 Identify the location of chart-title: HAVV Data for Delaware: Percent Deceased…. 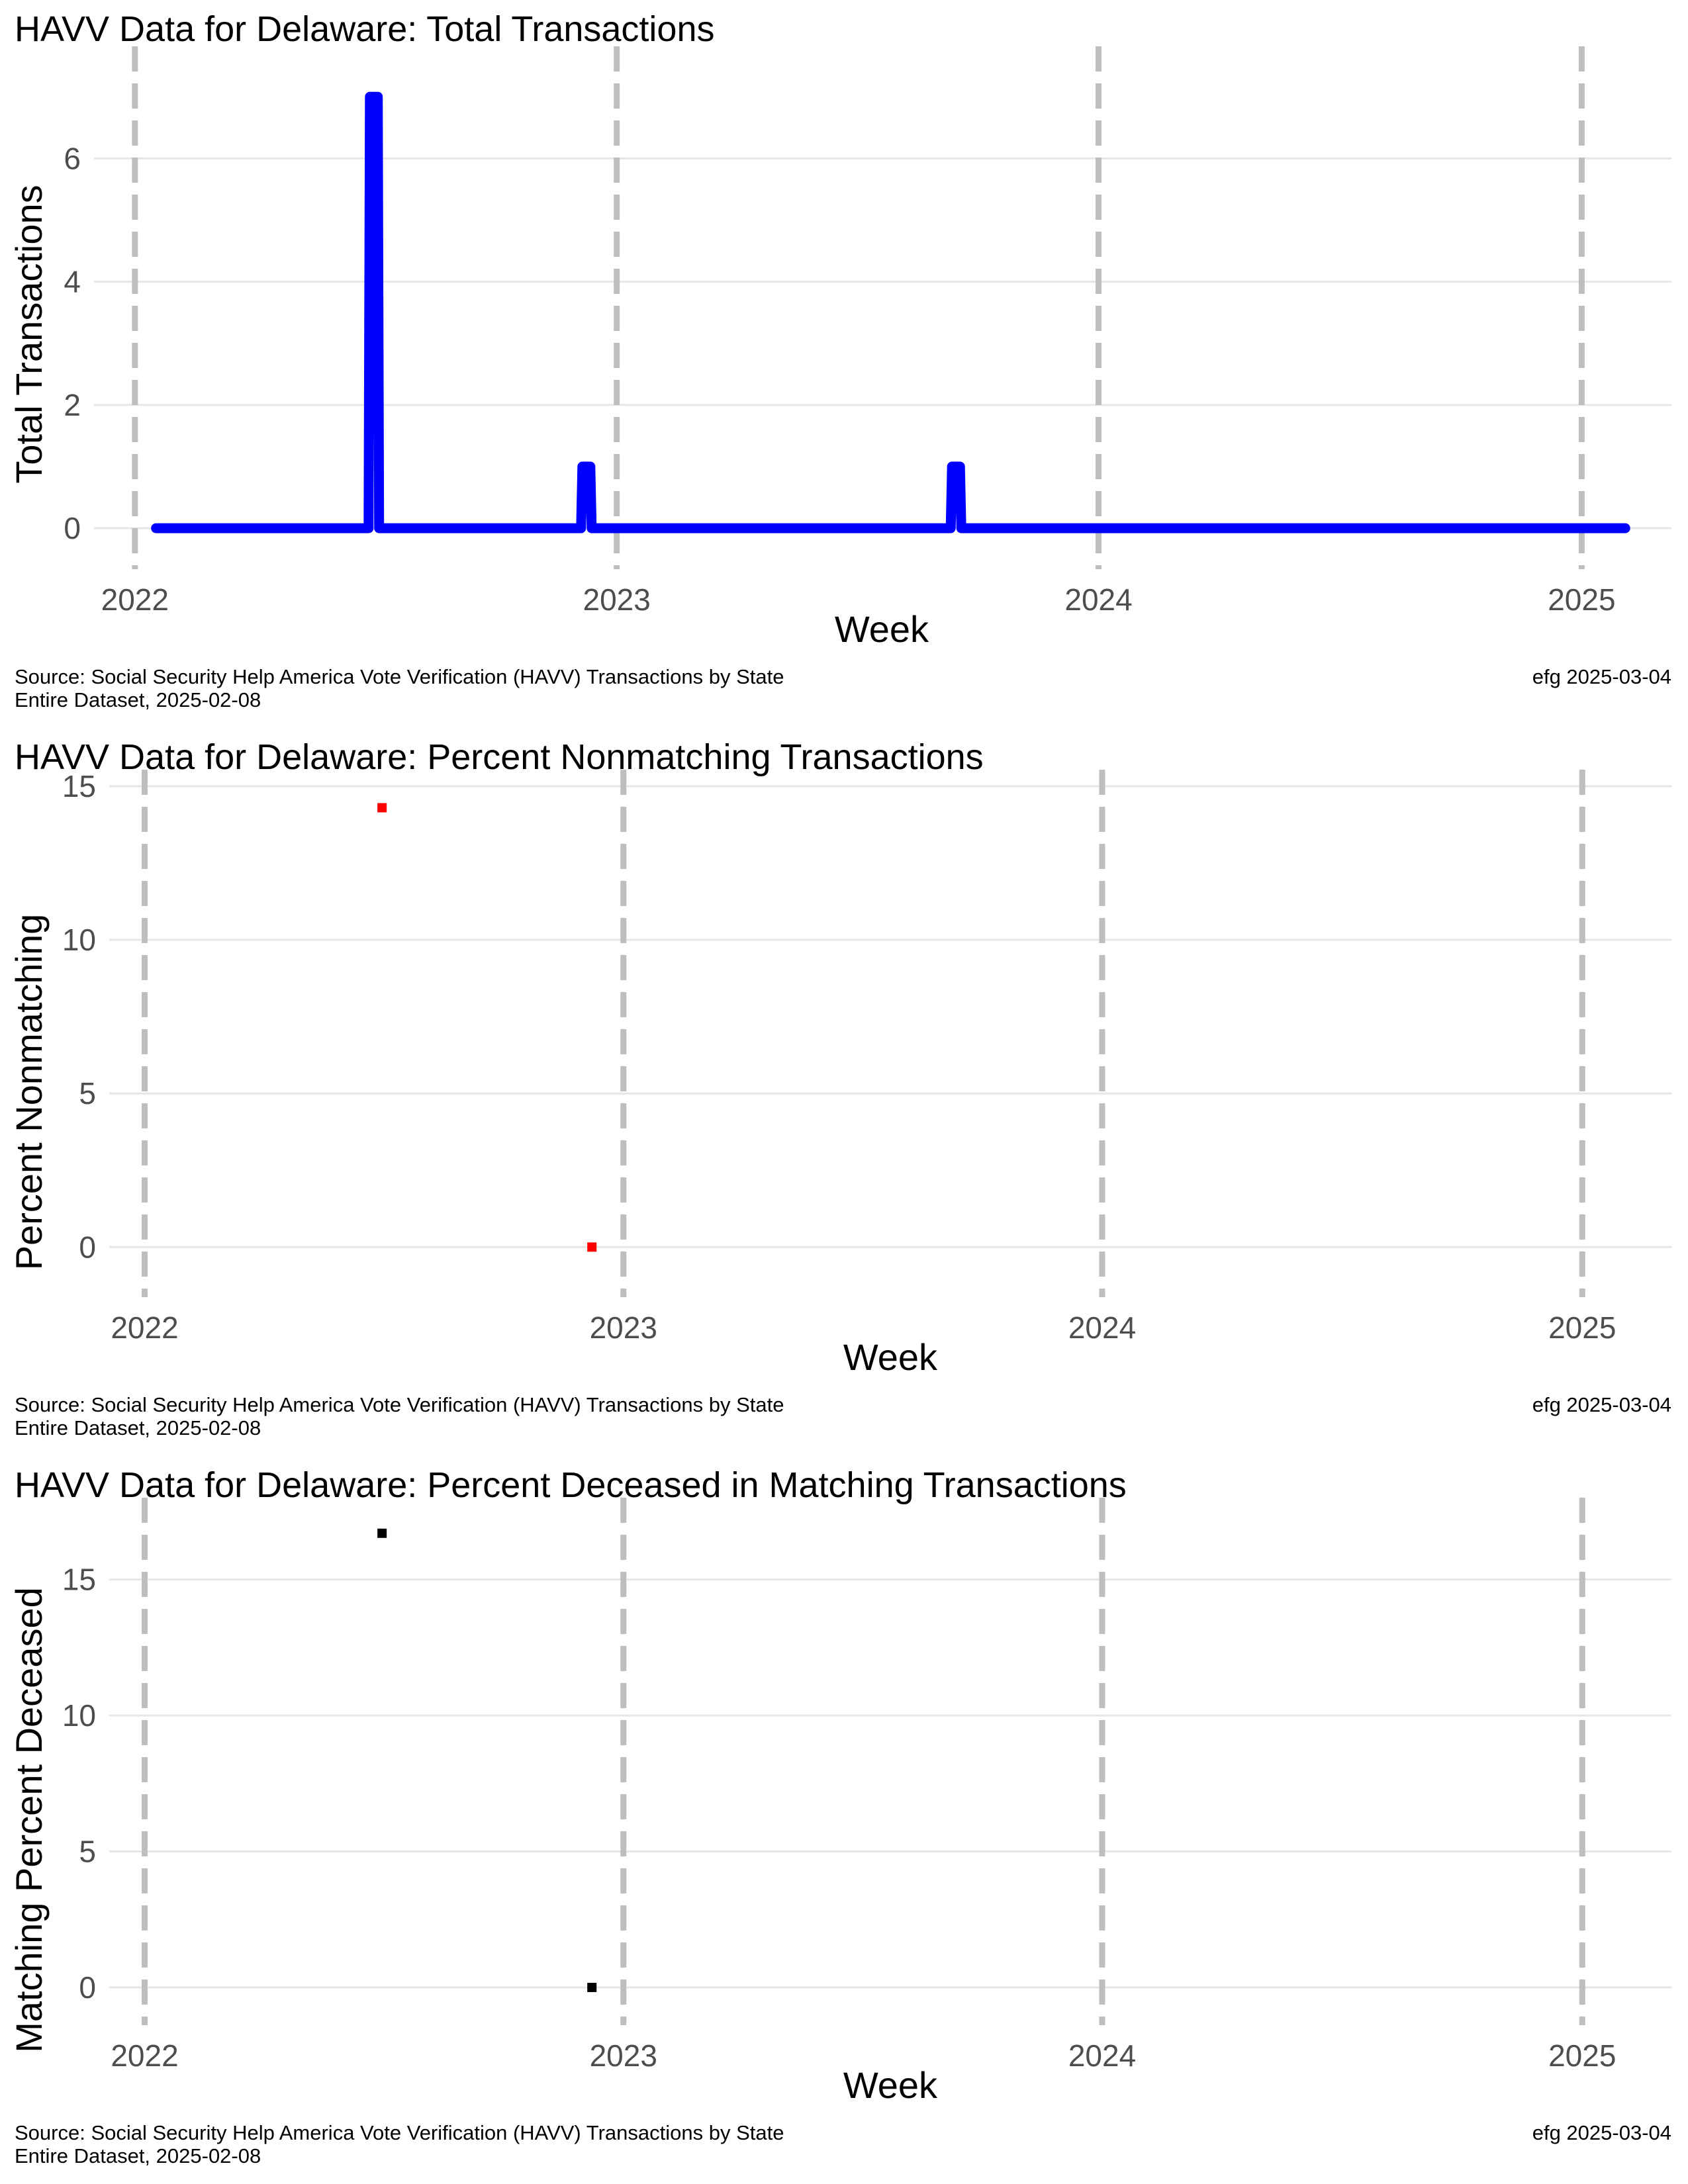
(571, 1485).